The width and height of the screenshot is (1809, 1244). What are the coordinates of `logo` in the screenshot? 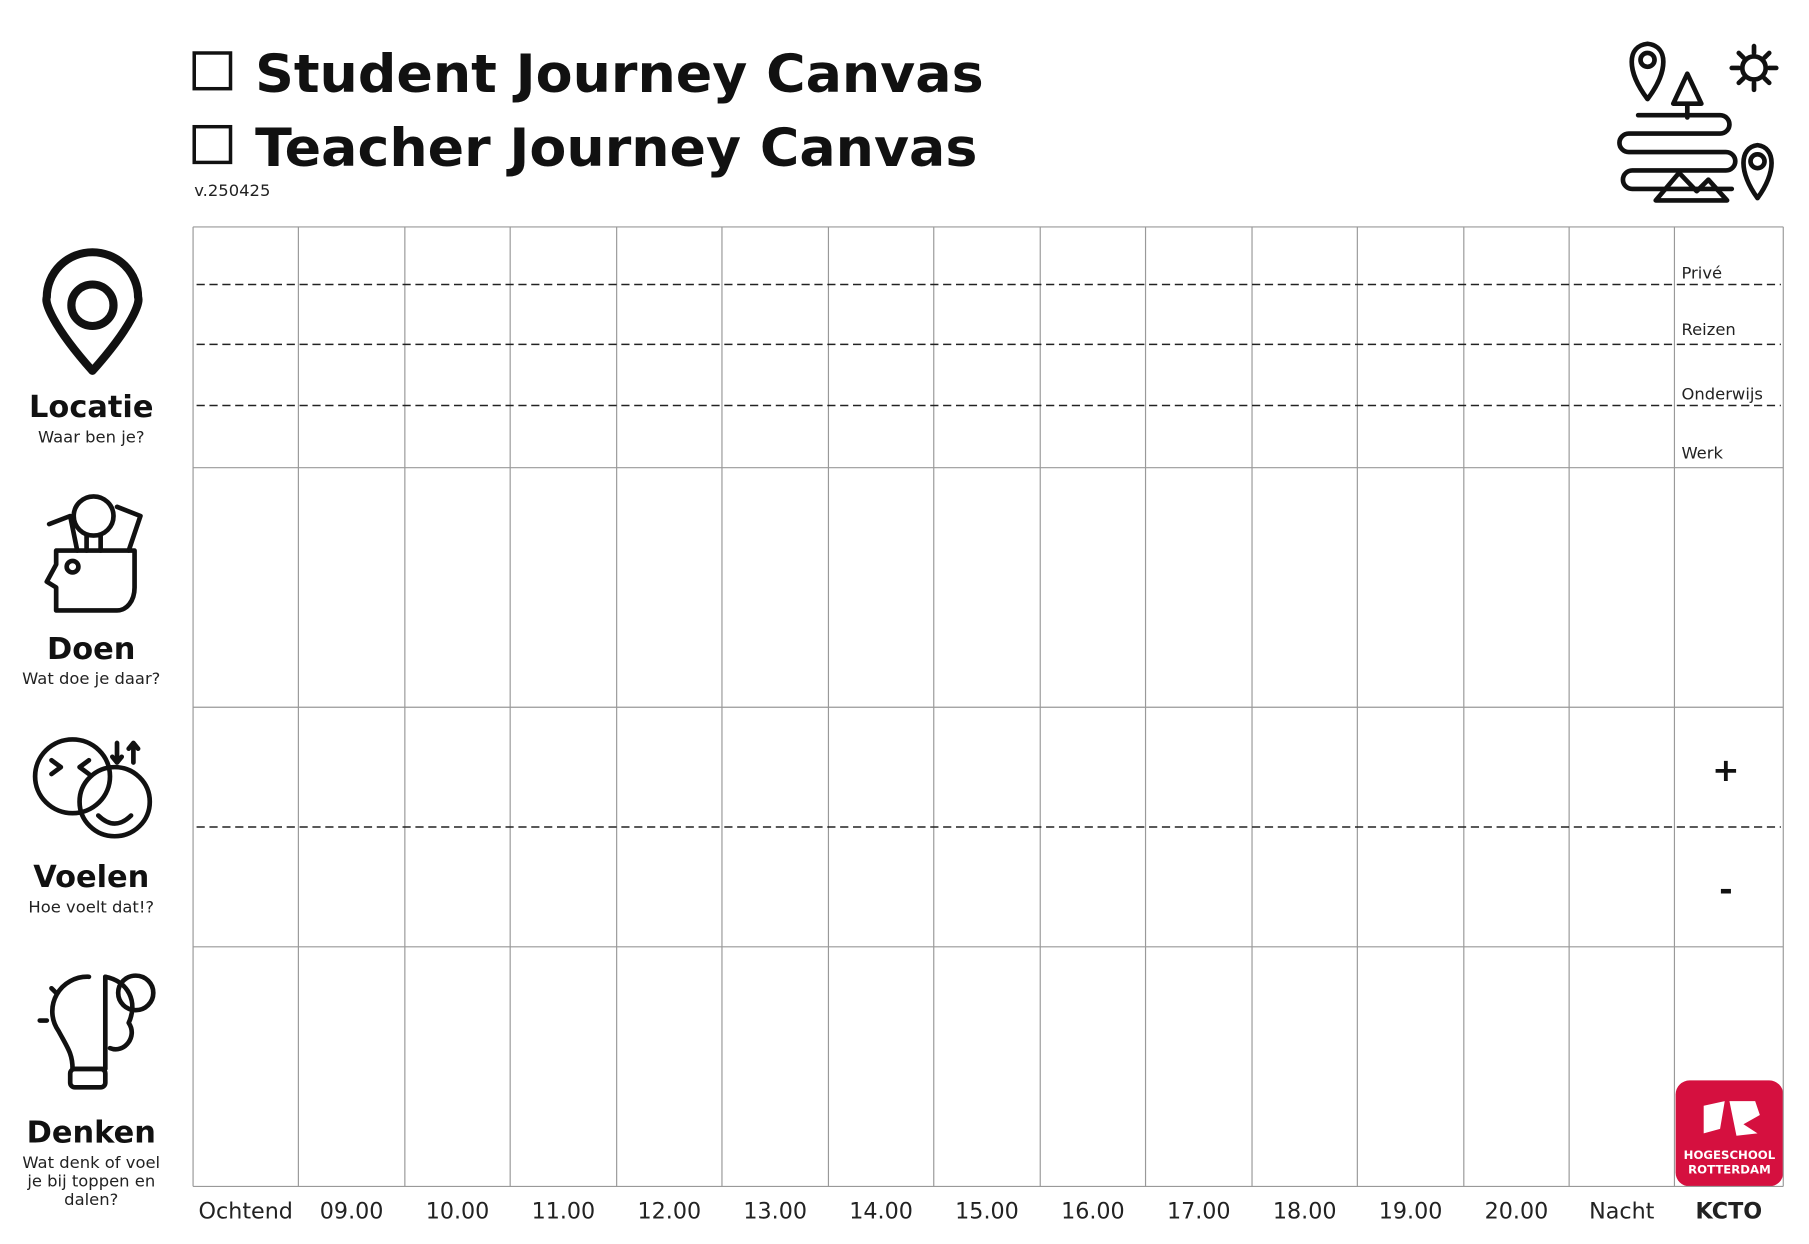 It's located at (1729, 1133).